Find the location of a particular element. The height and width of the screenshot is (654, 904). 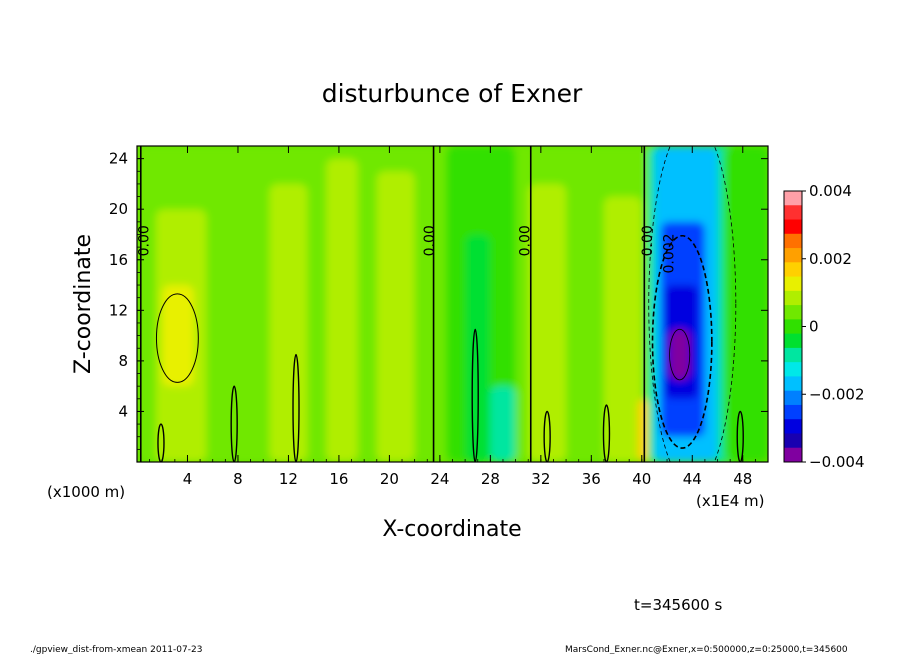

time-label: t=345600 s is located at coordinates (678, 605).